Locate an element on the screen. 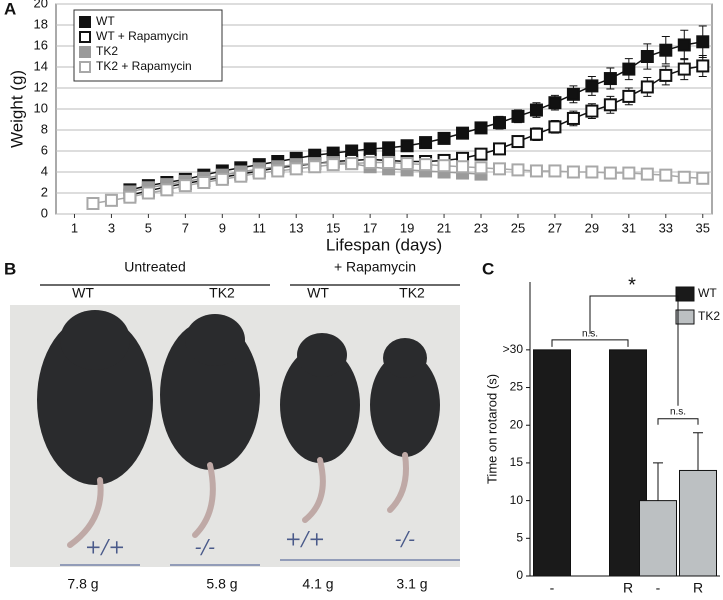  x-tick-label: 27 is located at coordinates (555, 227).